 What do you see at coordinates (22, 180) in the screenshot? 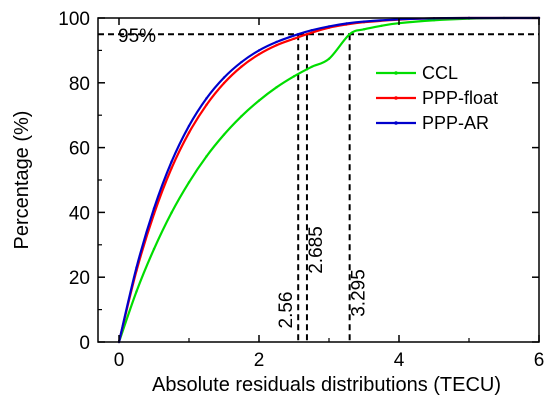
I see `y-axis-title: Percentage (%)` at bounding box center [22, 180].